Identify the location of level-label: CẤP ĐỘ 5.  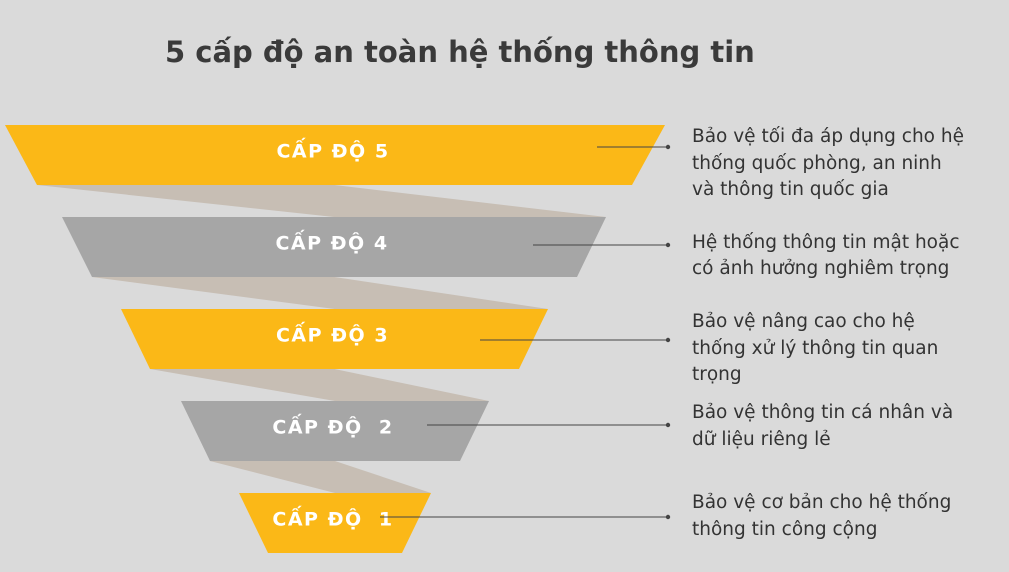
(332, 150).